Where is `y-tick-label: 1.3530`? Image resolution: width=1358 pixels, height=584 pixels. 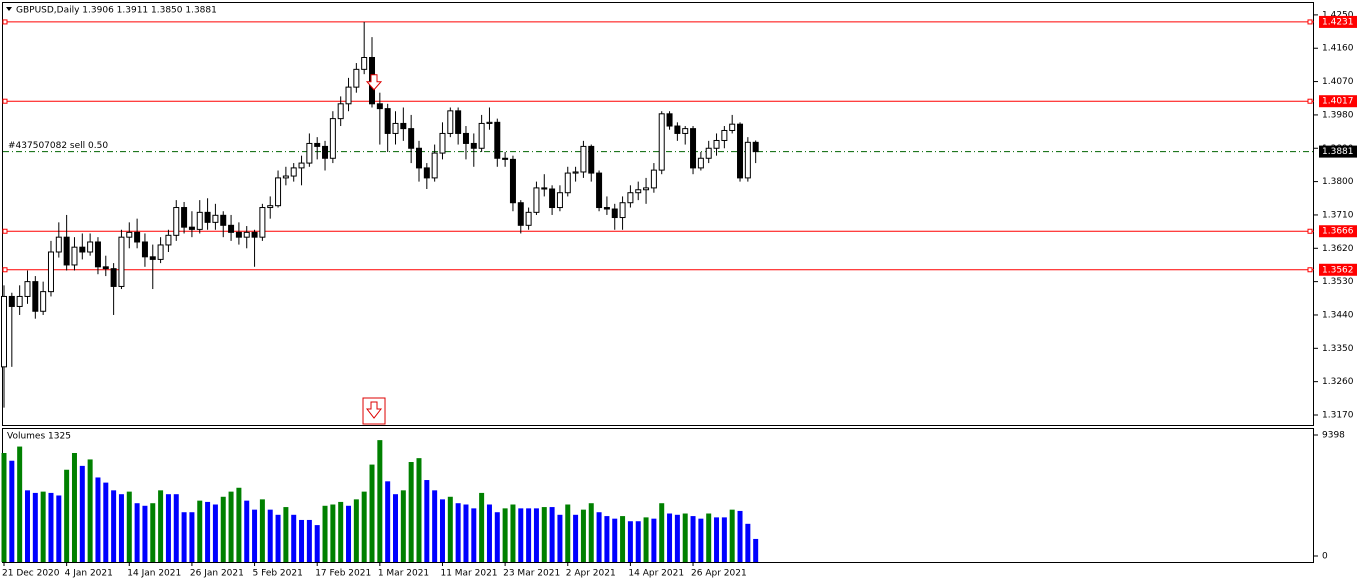 y-tick-label: 1.3530 is located at coordinates (1338, 282).